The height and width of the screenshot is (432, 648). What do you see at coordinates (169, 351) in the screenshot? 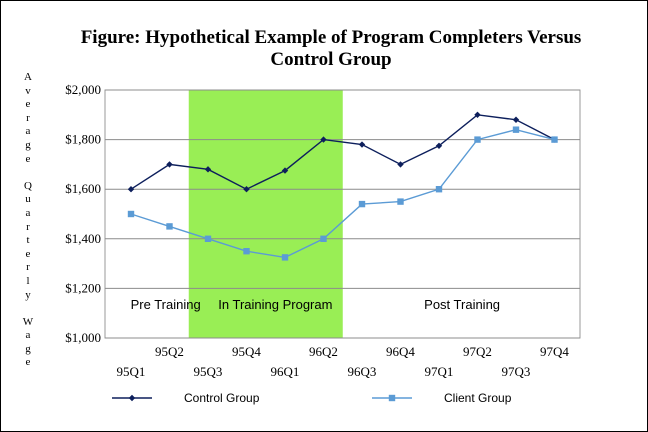
I see `x-tick-label: 95Q2` at bounding box center [169, 351].